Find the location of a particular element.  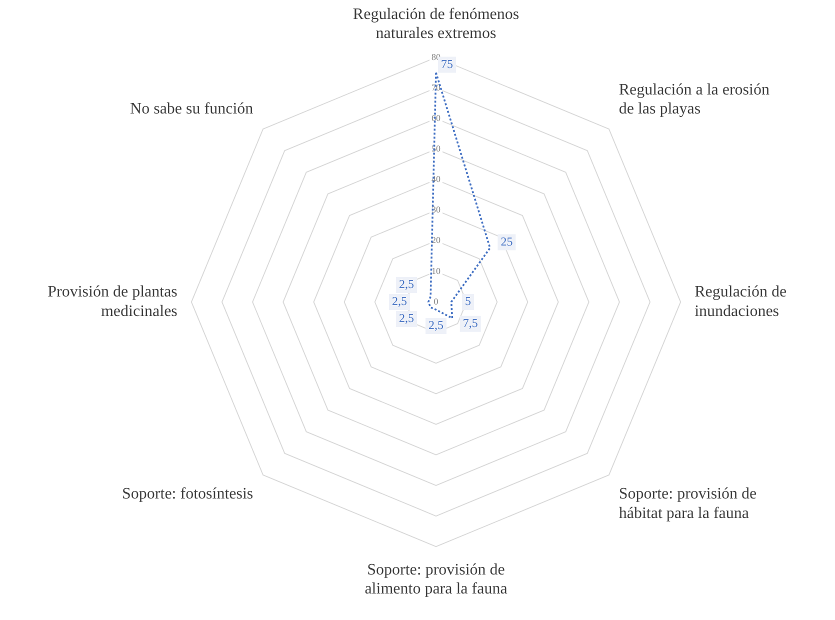

spoke-label: Regulación de fenómenos naturales extremos is located at coordinates (436, 24).